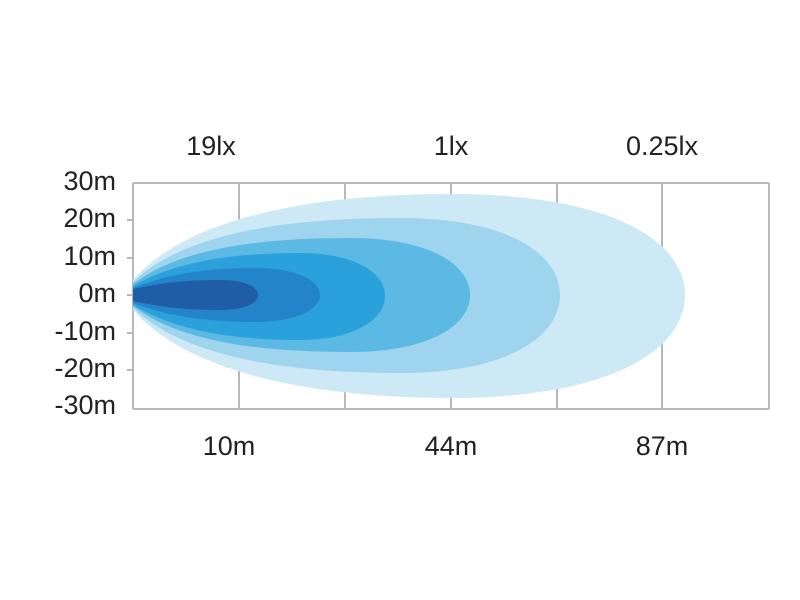 The height and width of the screenshot is (600, 800). I want to click on beam-zone, so click(195, 295).